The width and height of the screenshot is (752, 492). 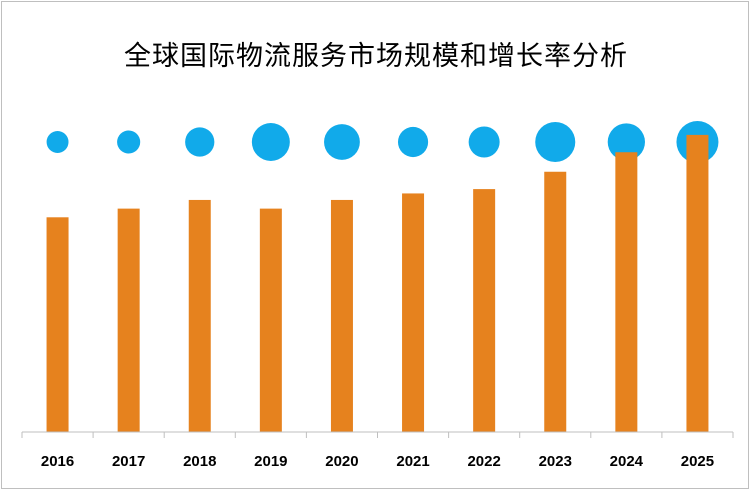 I want to click on bubble-2016, so click(x=57, y=142).